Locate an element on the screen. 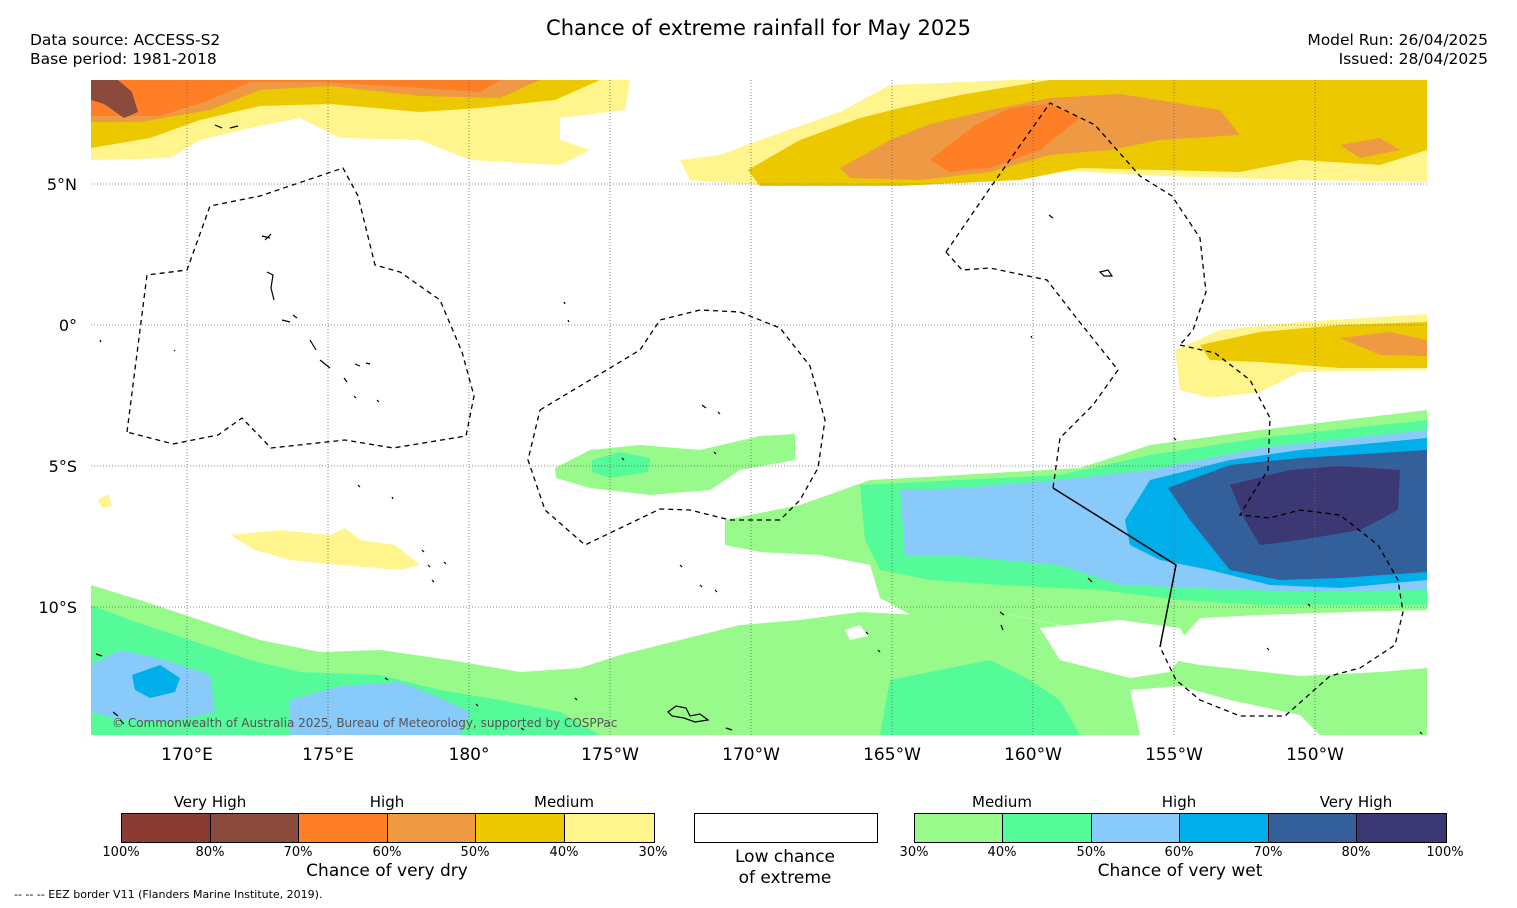  lon-label-175w: 175°W is located at coordinates (610, 755).